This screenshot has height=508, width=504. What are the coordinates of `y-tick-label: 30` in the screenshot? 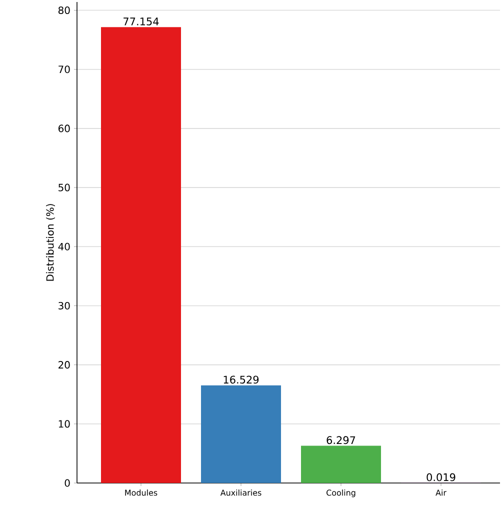 It's located at (64, 306).